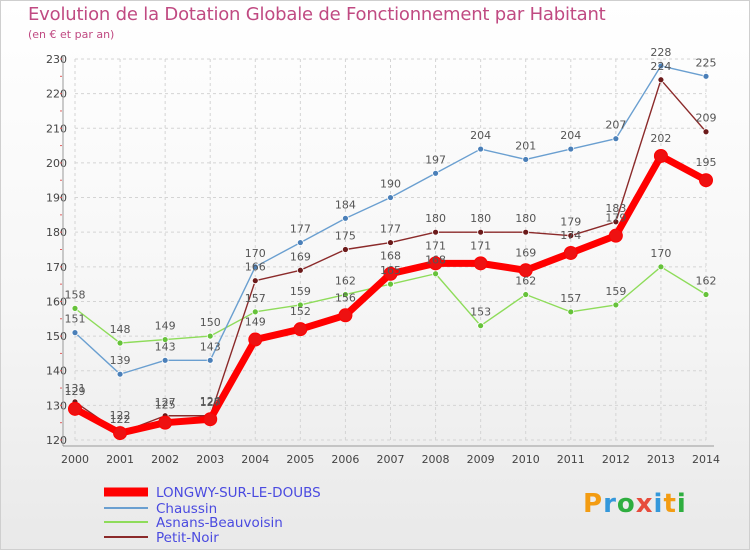 Image resolution: width=750 pixels, height=550 pixels. Describe the element at coordinates (56, 163) in the screenshot. I see `y-tick-label: 200` at that location.